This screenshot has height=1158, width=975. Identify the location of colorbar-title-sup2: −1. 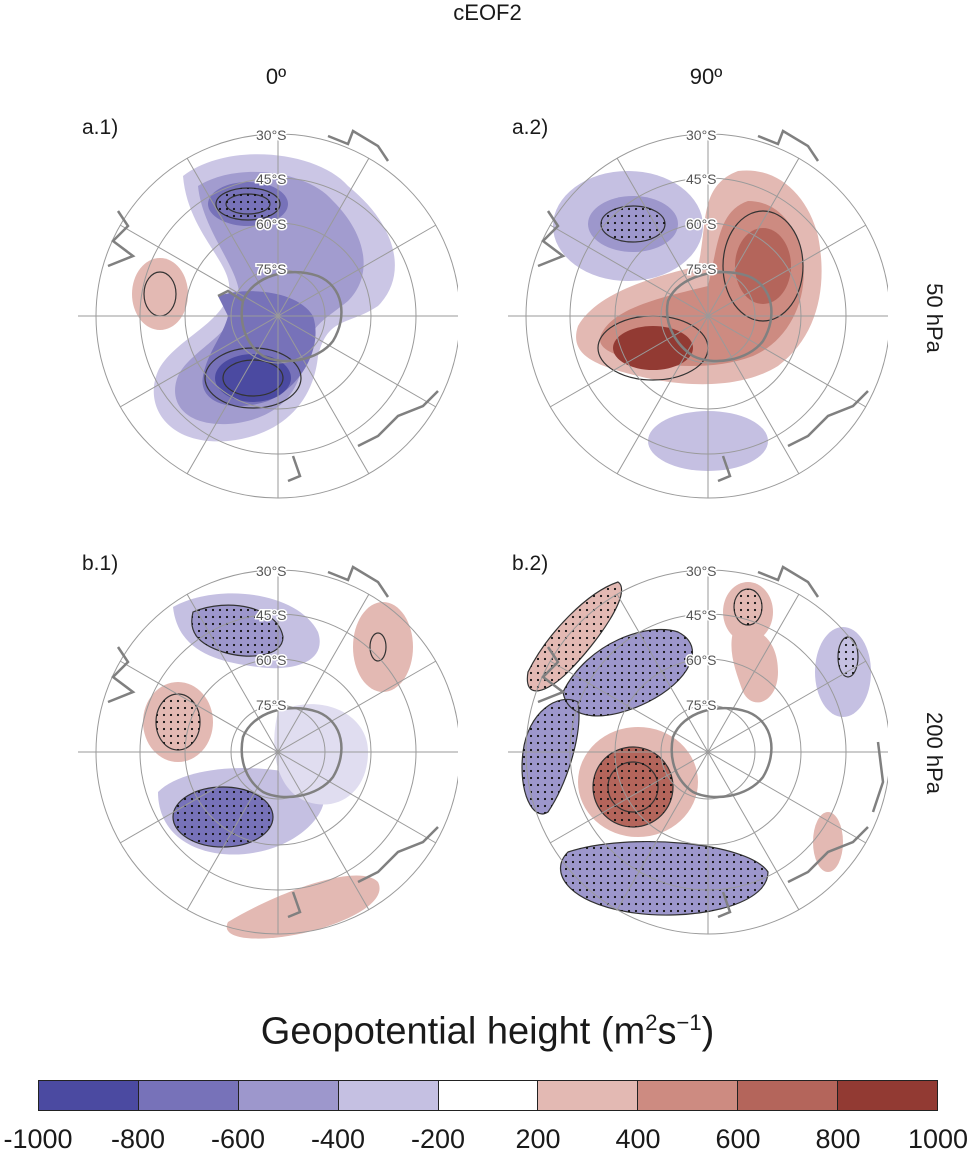
(689, 1022).